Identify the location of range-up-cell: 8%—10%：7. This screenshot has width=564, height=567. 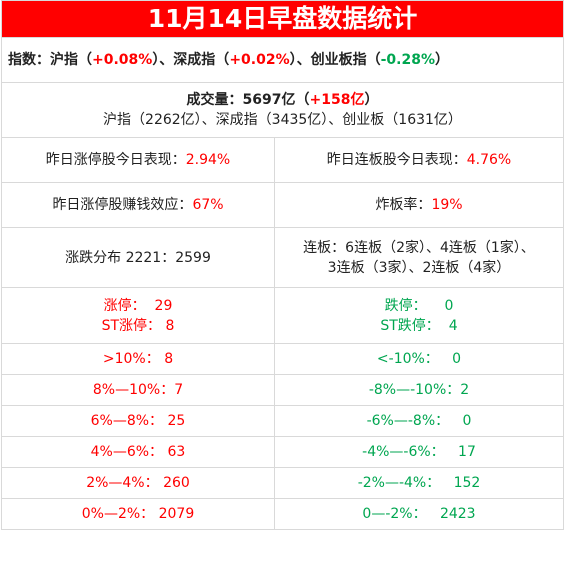
(138, 390).